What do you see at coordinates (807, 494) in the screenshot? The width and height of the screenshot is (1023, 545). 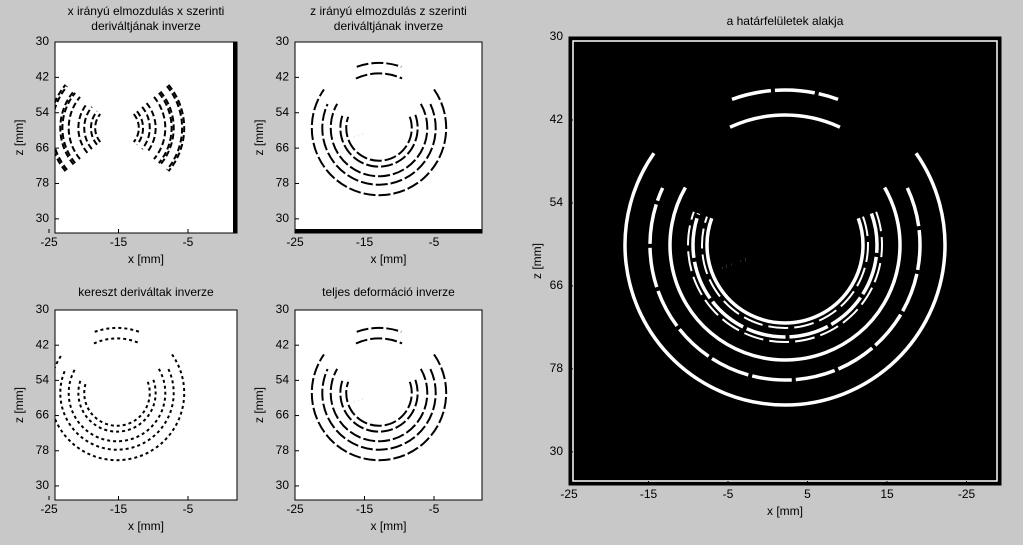 I see `x-tick-label: 5` at bounding box center [807, 494].